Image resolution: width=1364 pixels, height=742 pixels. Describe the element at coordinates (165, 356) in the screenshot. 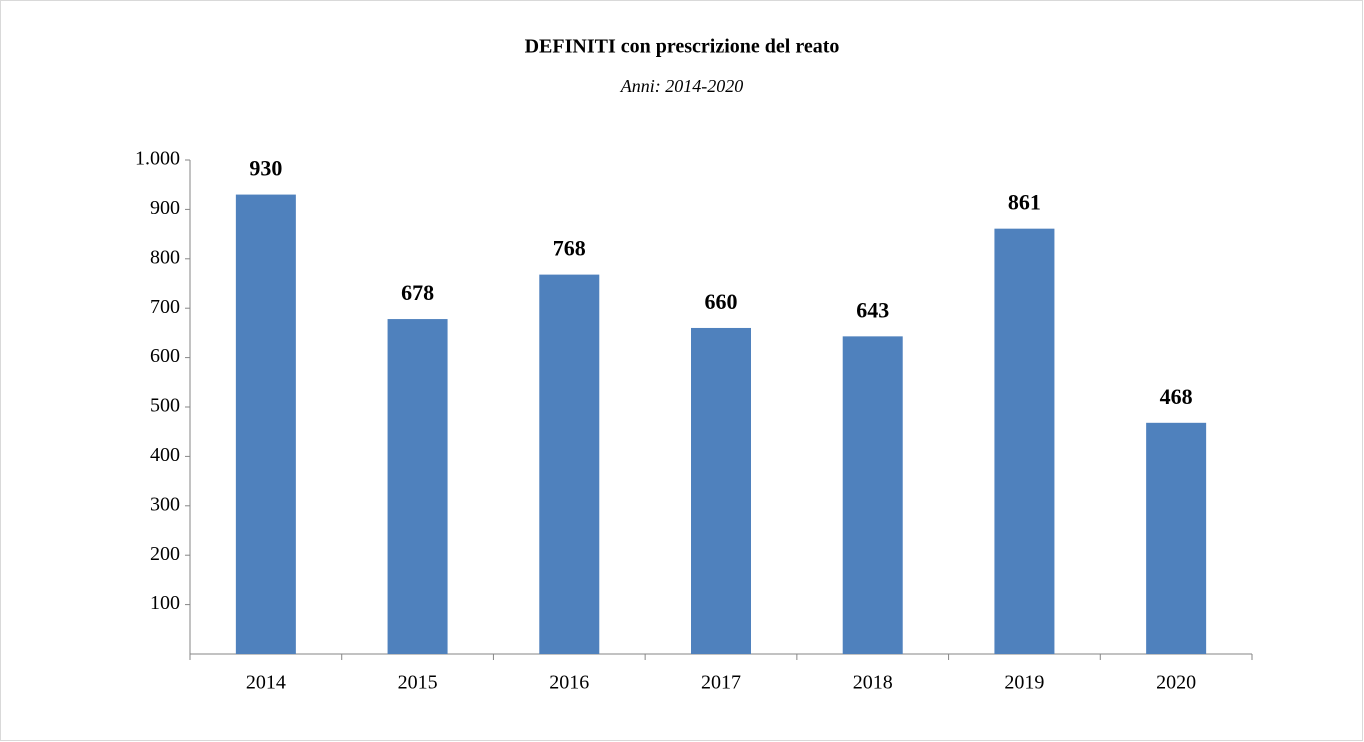

I see `y-tick-label: 600` at that location.